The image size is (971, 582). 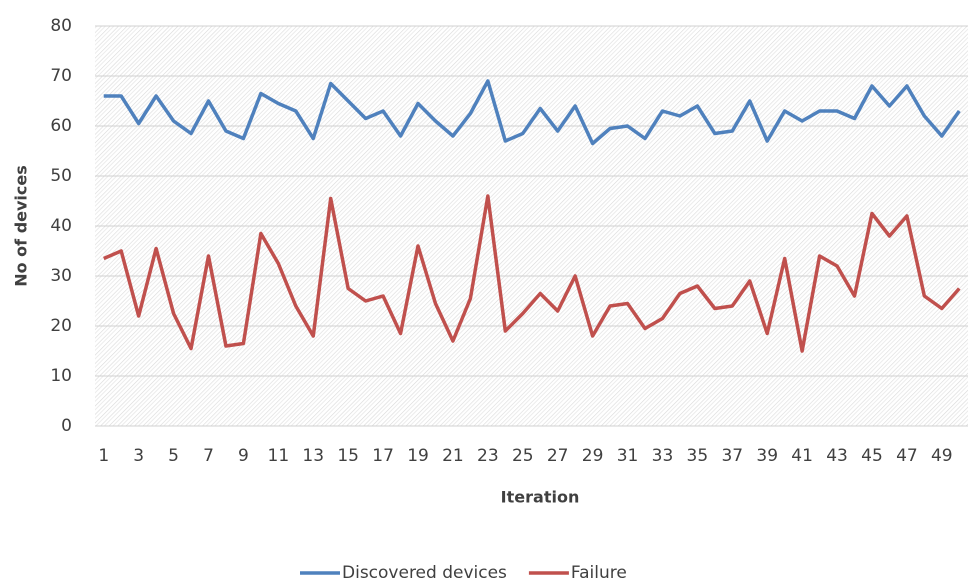 What do you see at coordinates (279, 456) in the screenshot?
I see `x-tick-label: 11` at bounding box center [279, 456].